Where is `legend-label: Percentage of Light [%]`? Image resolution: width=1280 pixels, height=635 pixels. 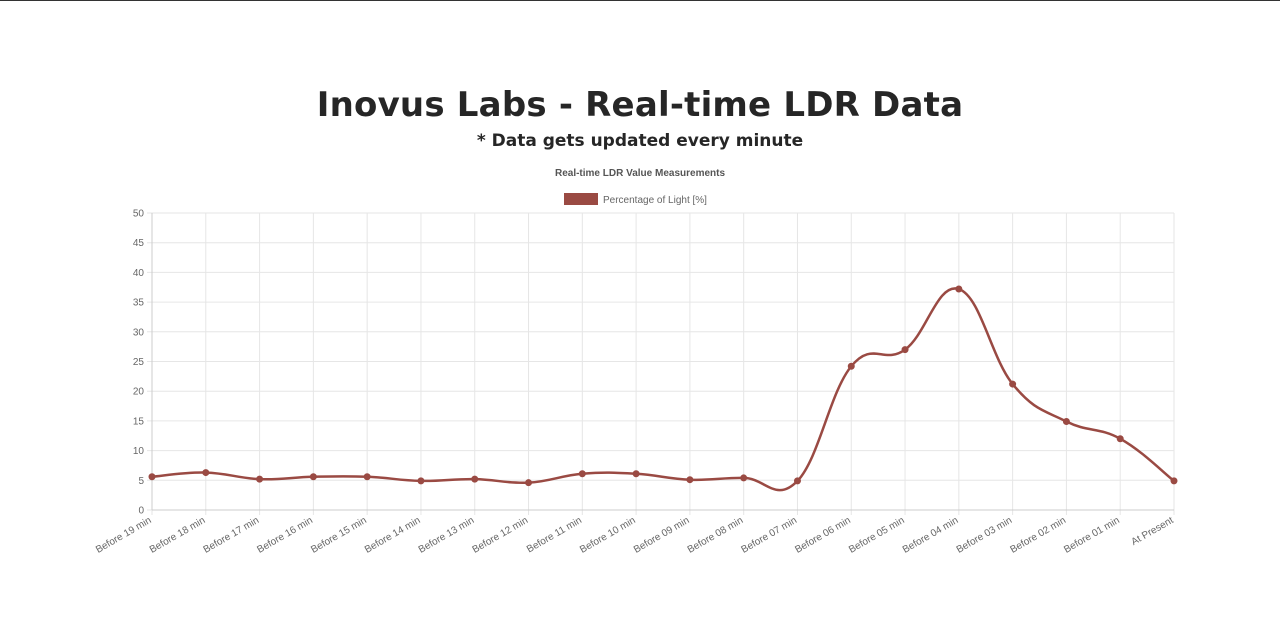
legend-label: Percentage of Light [%] is located at coordinates (655, 200).